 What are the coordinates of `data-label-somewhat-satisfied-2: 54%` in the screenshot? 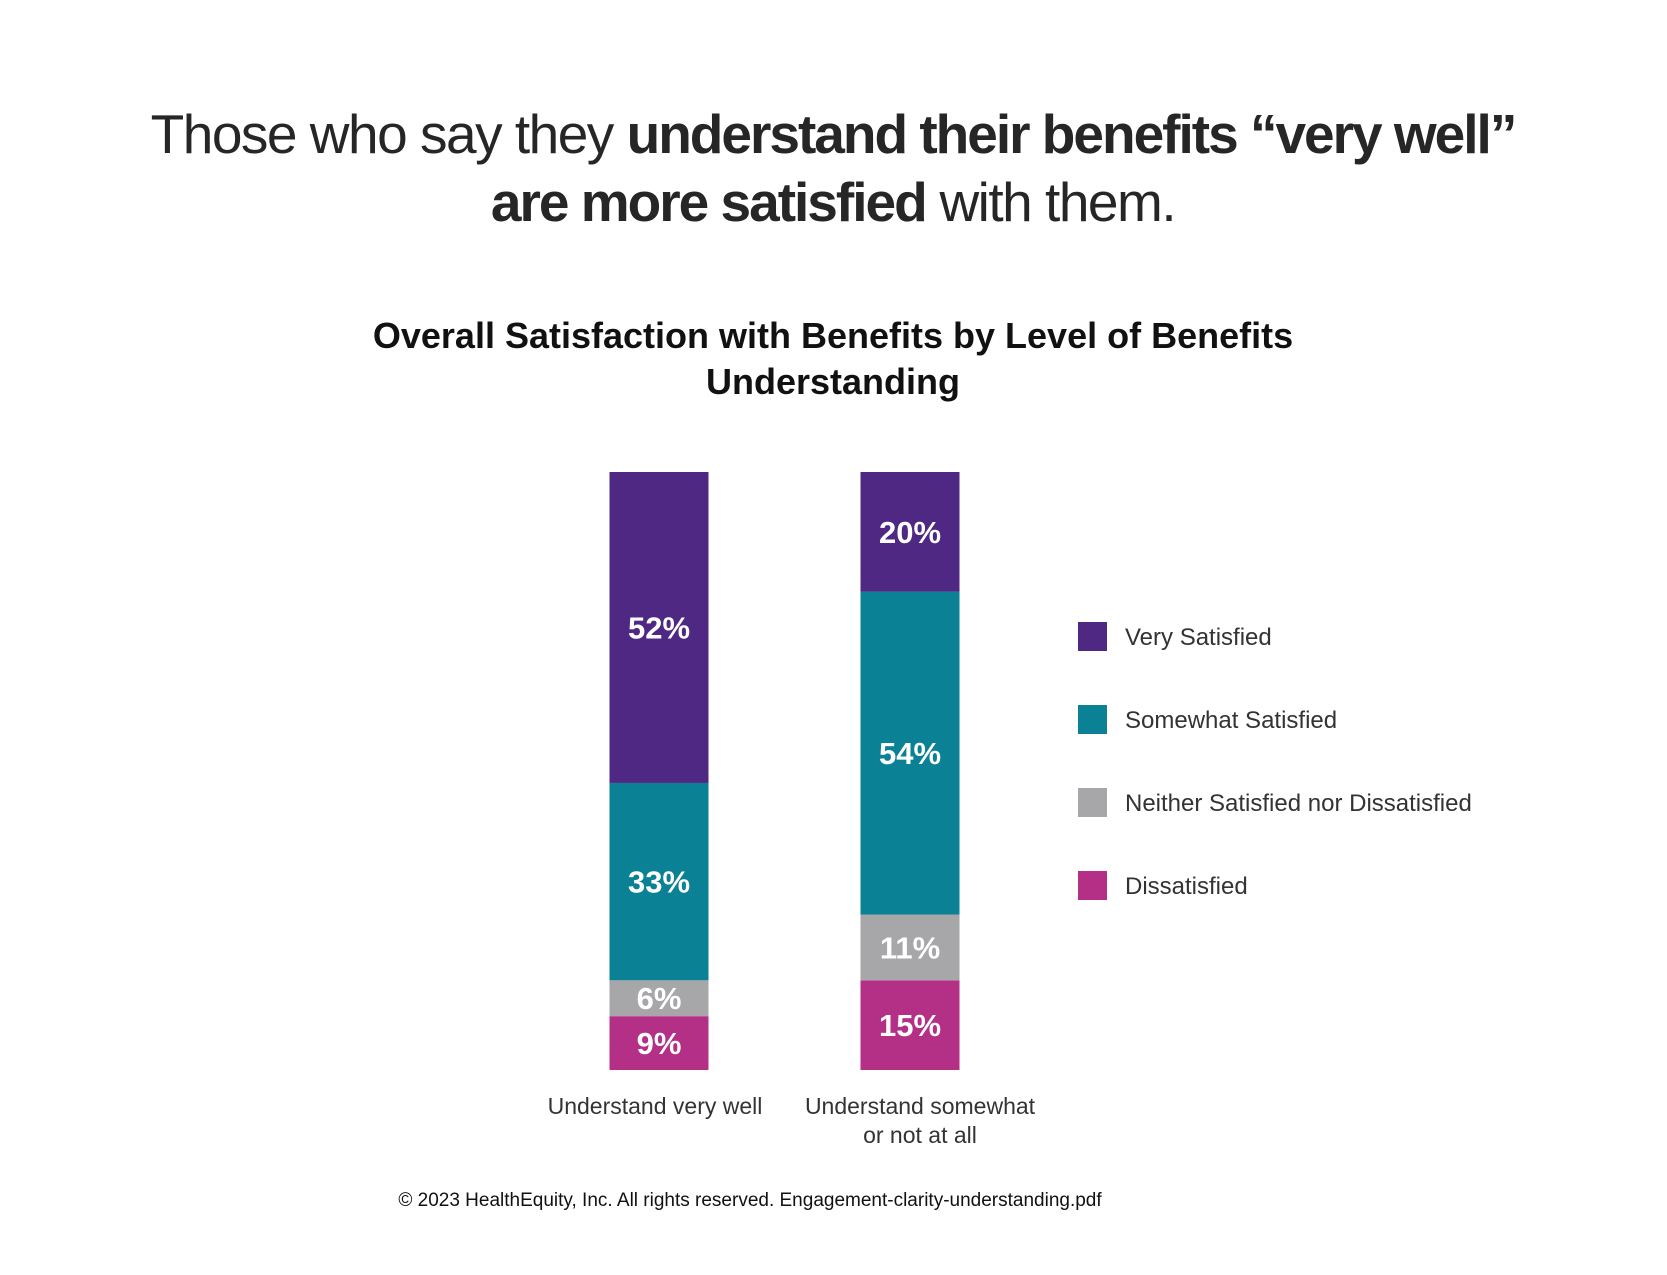 It's located at (910, 753).